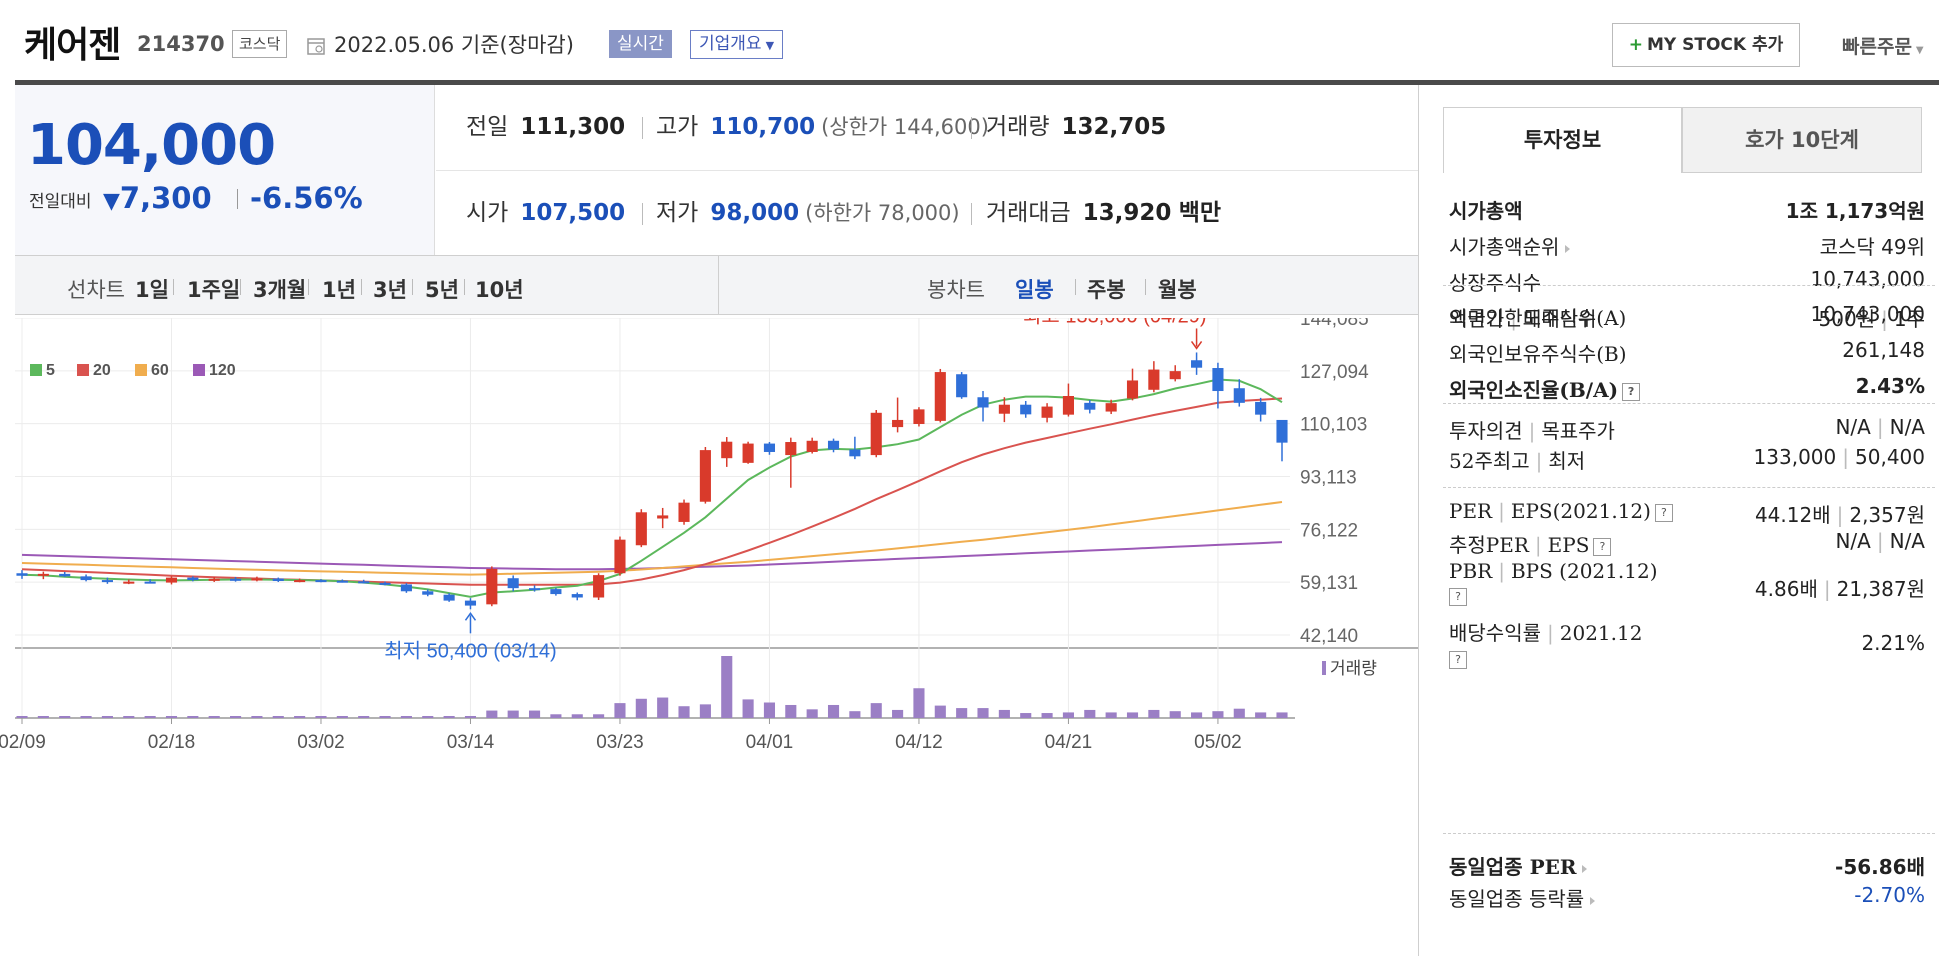 Image resolution: width=1954 pixels, height=956 pixels. Describe the element at coordinates (225, 170) in the screenshot. I see `current-price-box: 104,000 전일대비 ▼7,300 -6.56%` at that location.